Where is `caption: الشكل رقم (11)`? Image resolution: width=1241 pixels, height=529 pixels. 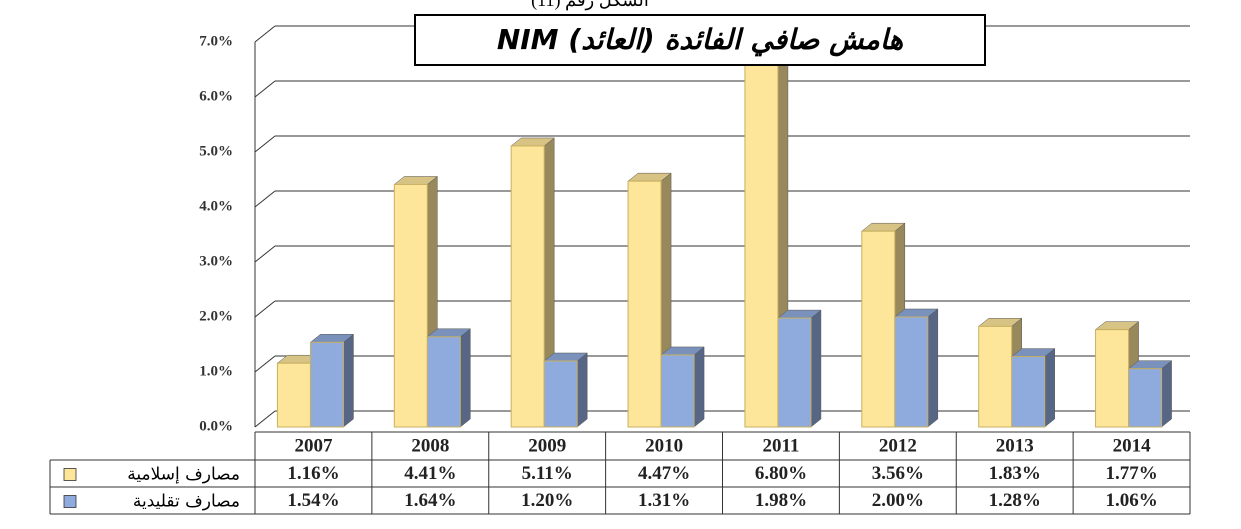 caption: الشكل رقم (11) is located at coordinates (590, 5).